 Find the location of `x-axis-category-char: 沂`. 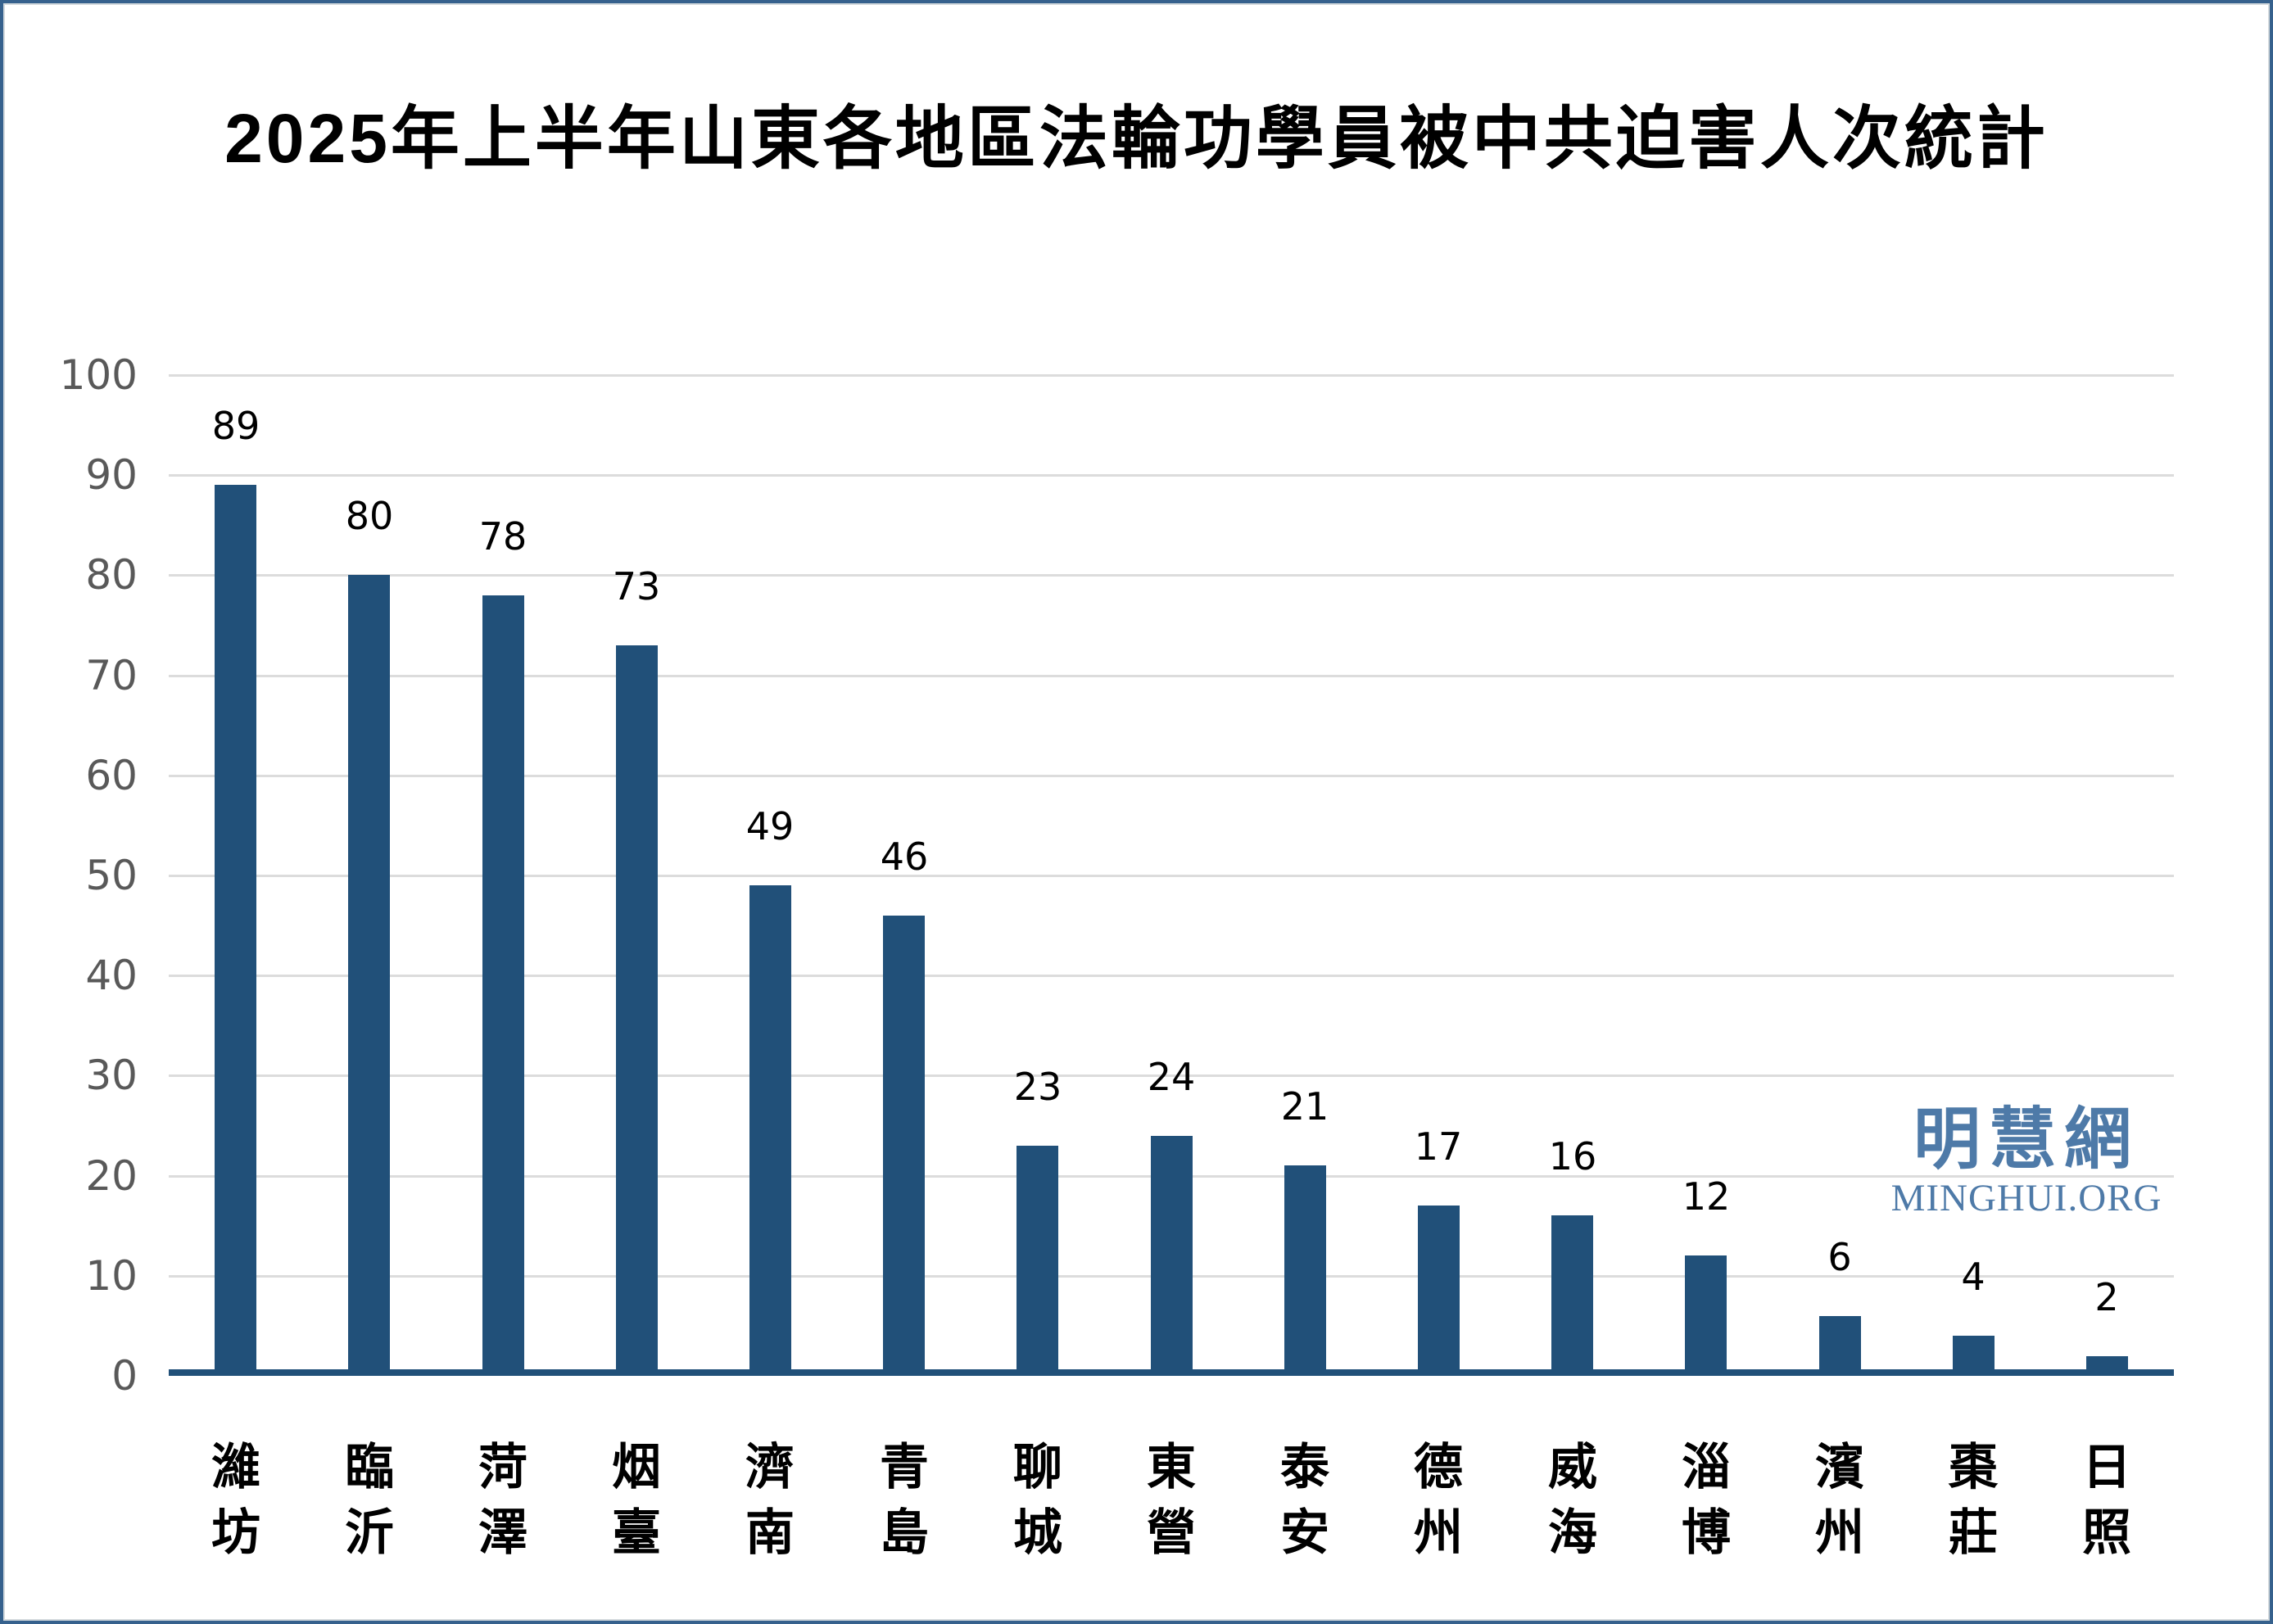

x-axis-category-char: 沂 is located at coordinates (369, 1532).